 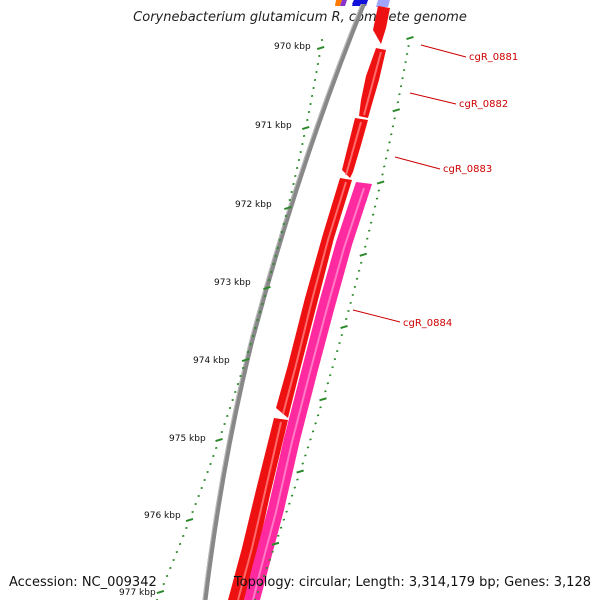 I want to click on tick-label-970: 970 kbp, so click(x=292, y=47).